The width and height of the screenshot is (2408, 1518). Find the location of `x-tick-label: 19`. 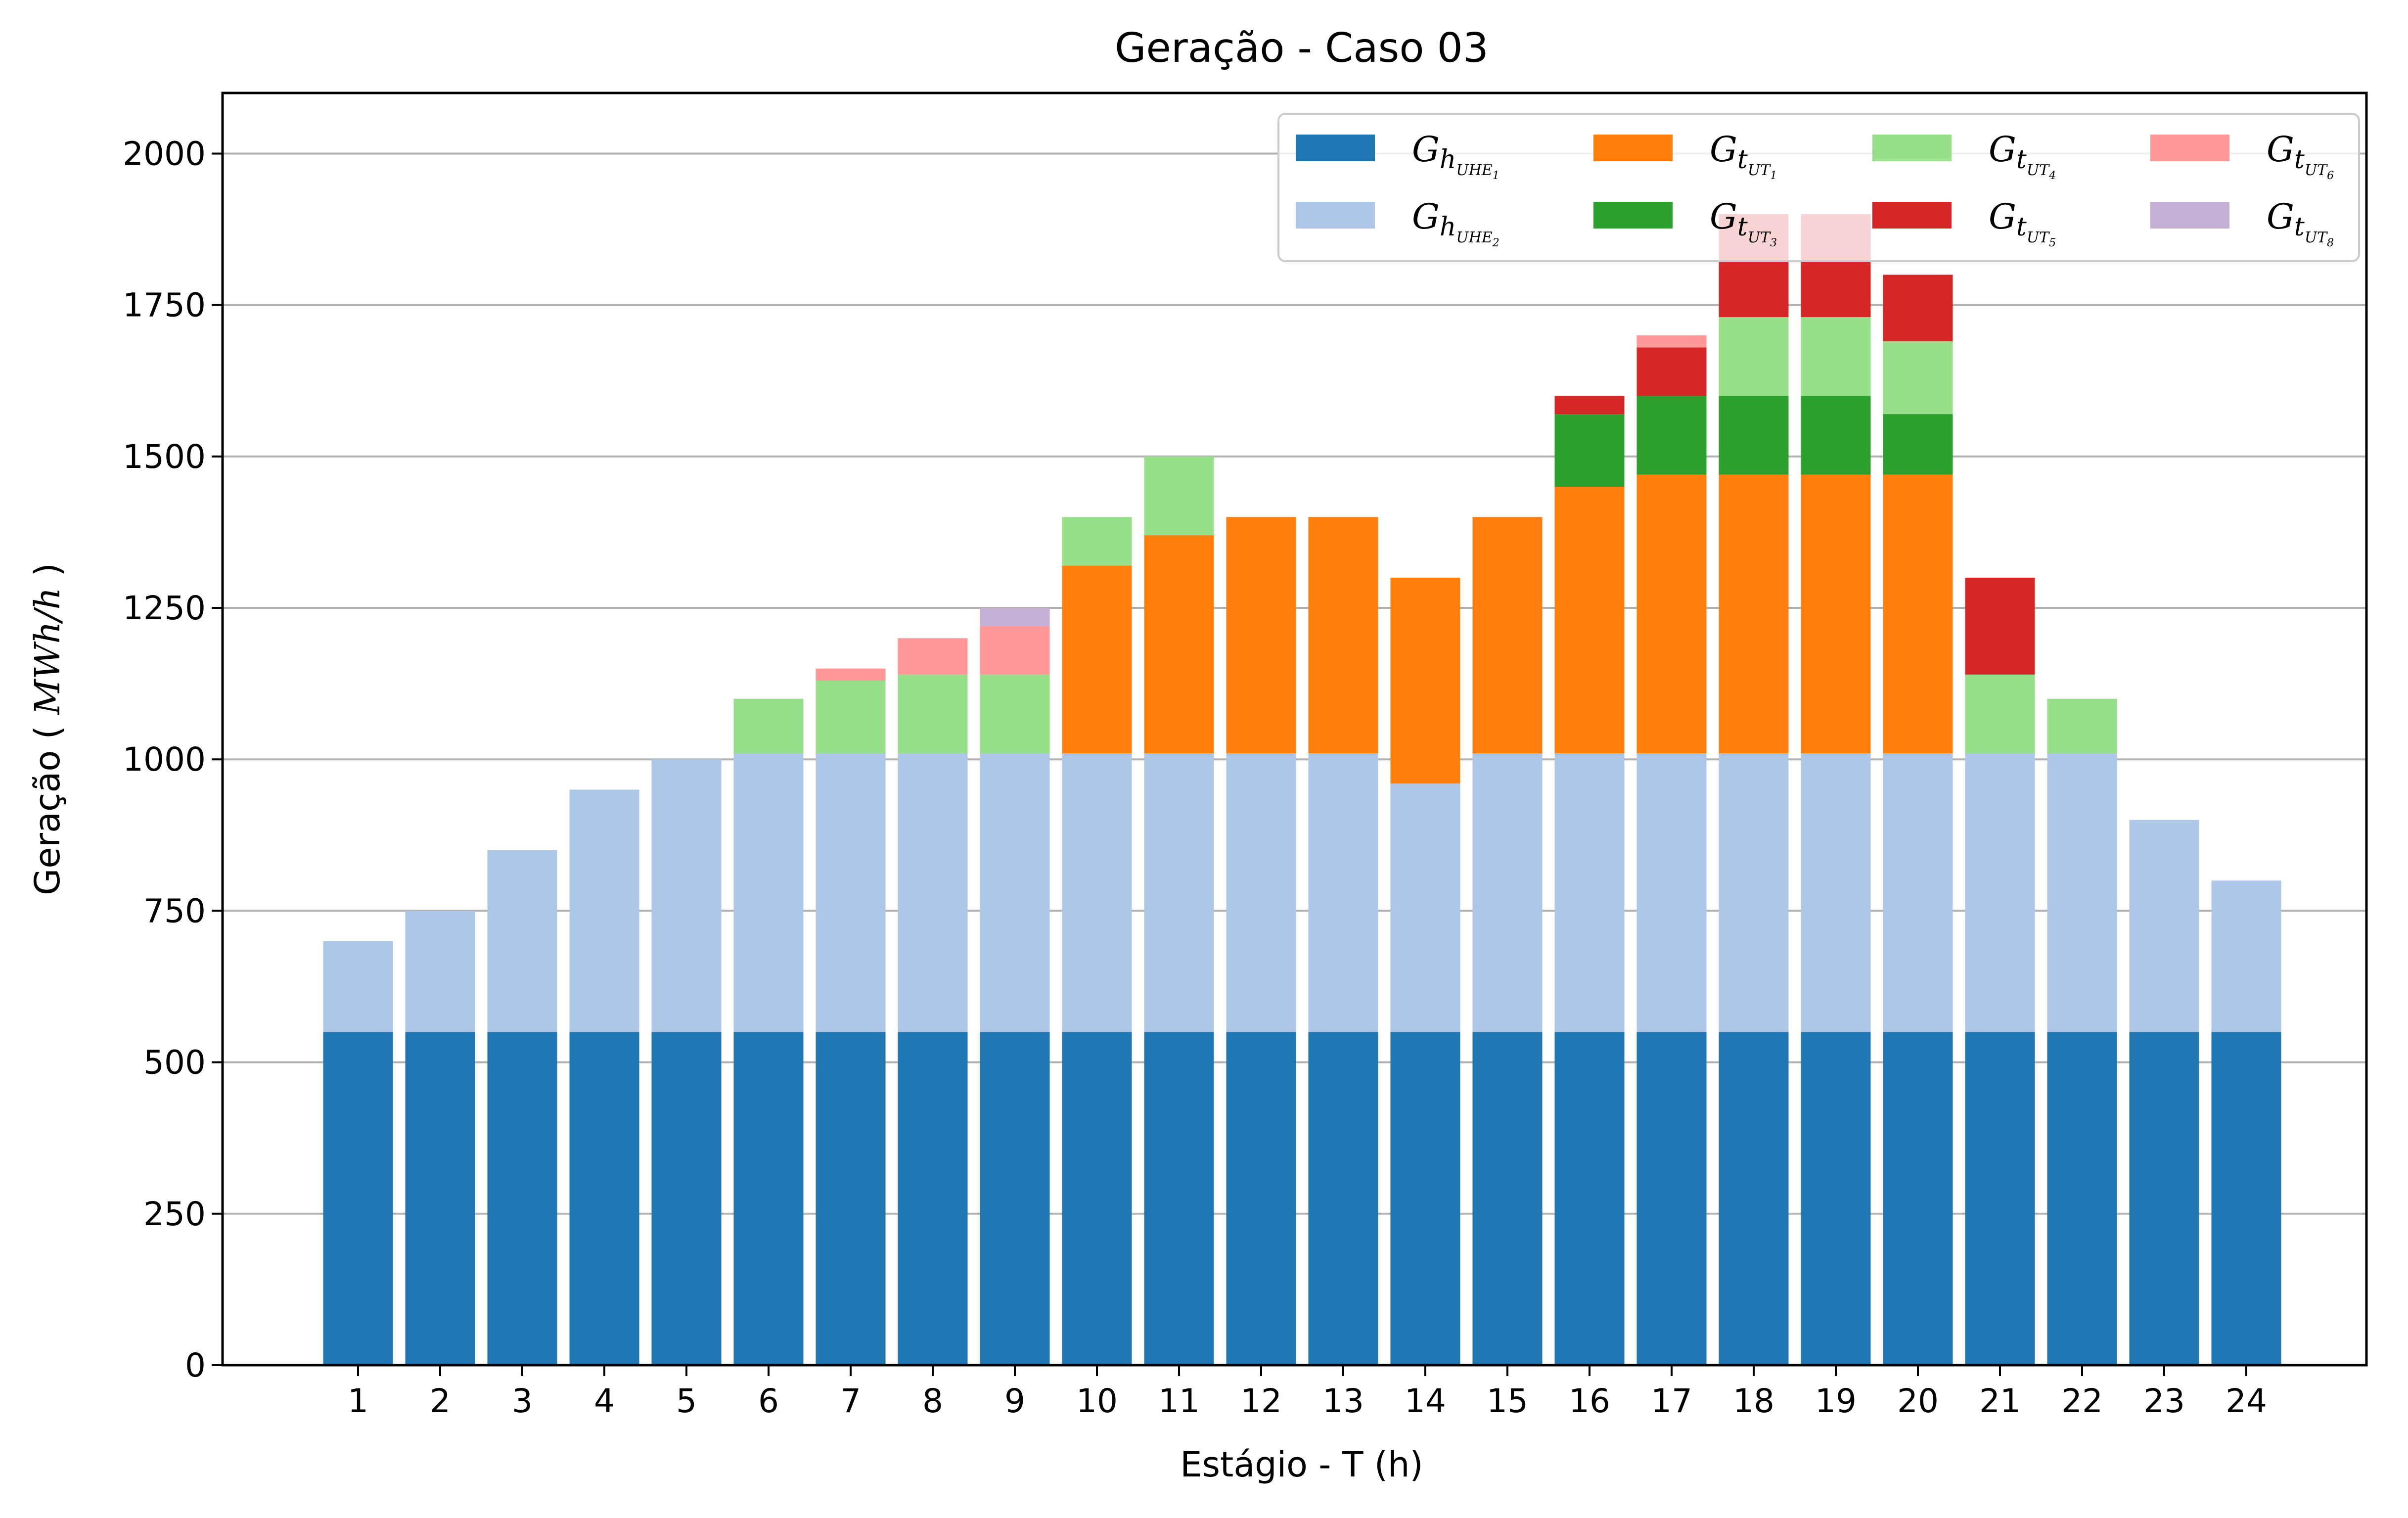

x-tick-label: 19 is located at coordinates (1836, 1401).